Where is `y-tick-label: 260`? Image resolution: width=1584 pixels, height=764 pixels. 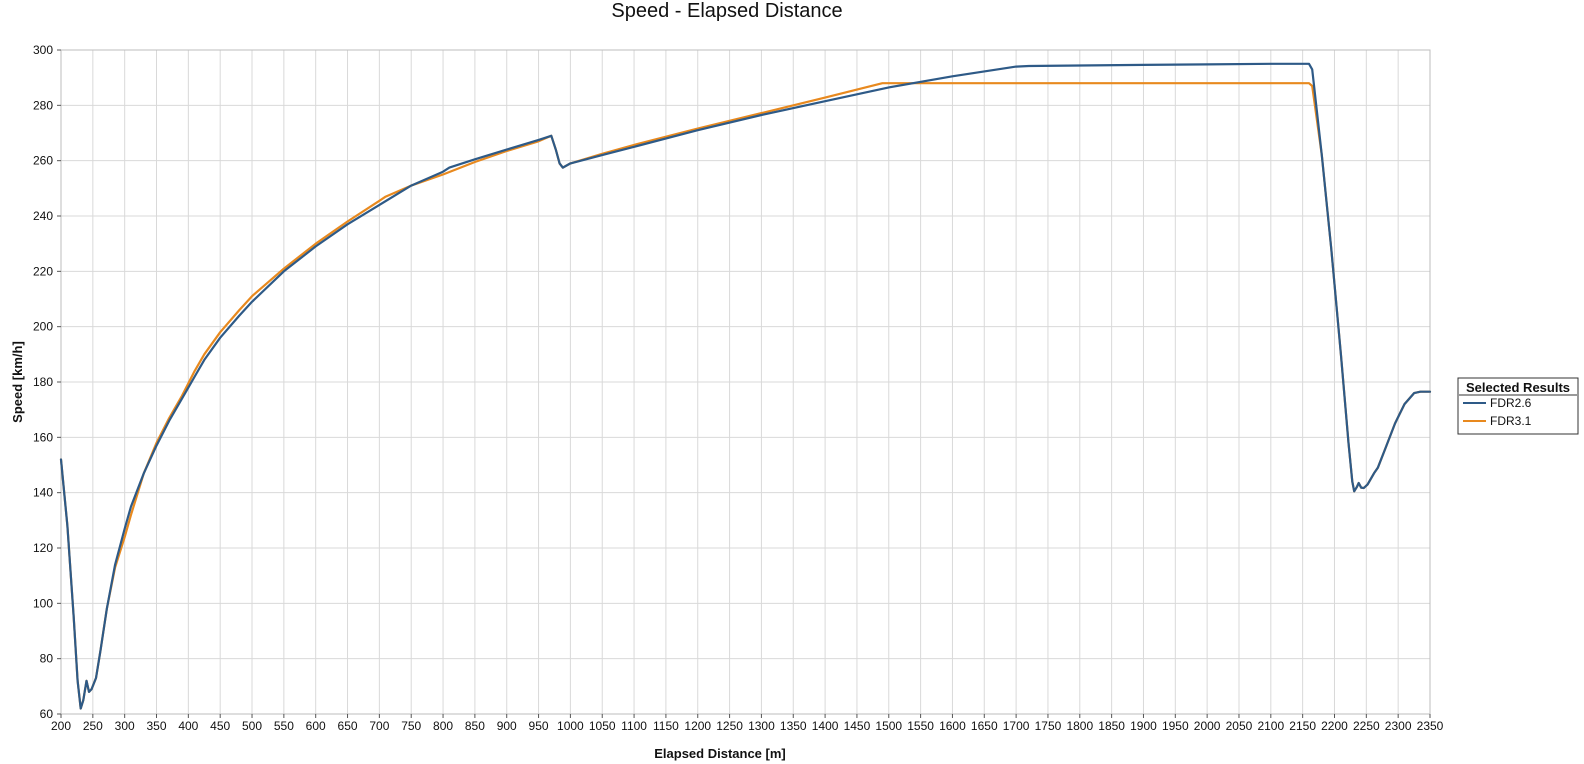
y-tick-label: 260 is located at coordinates (43, 161).